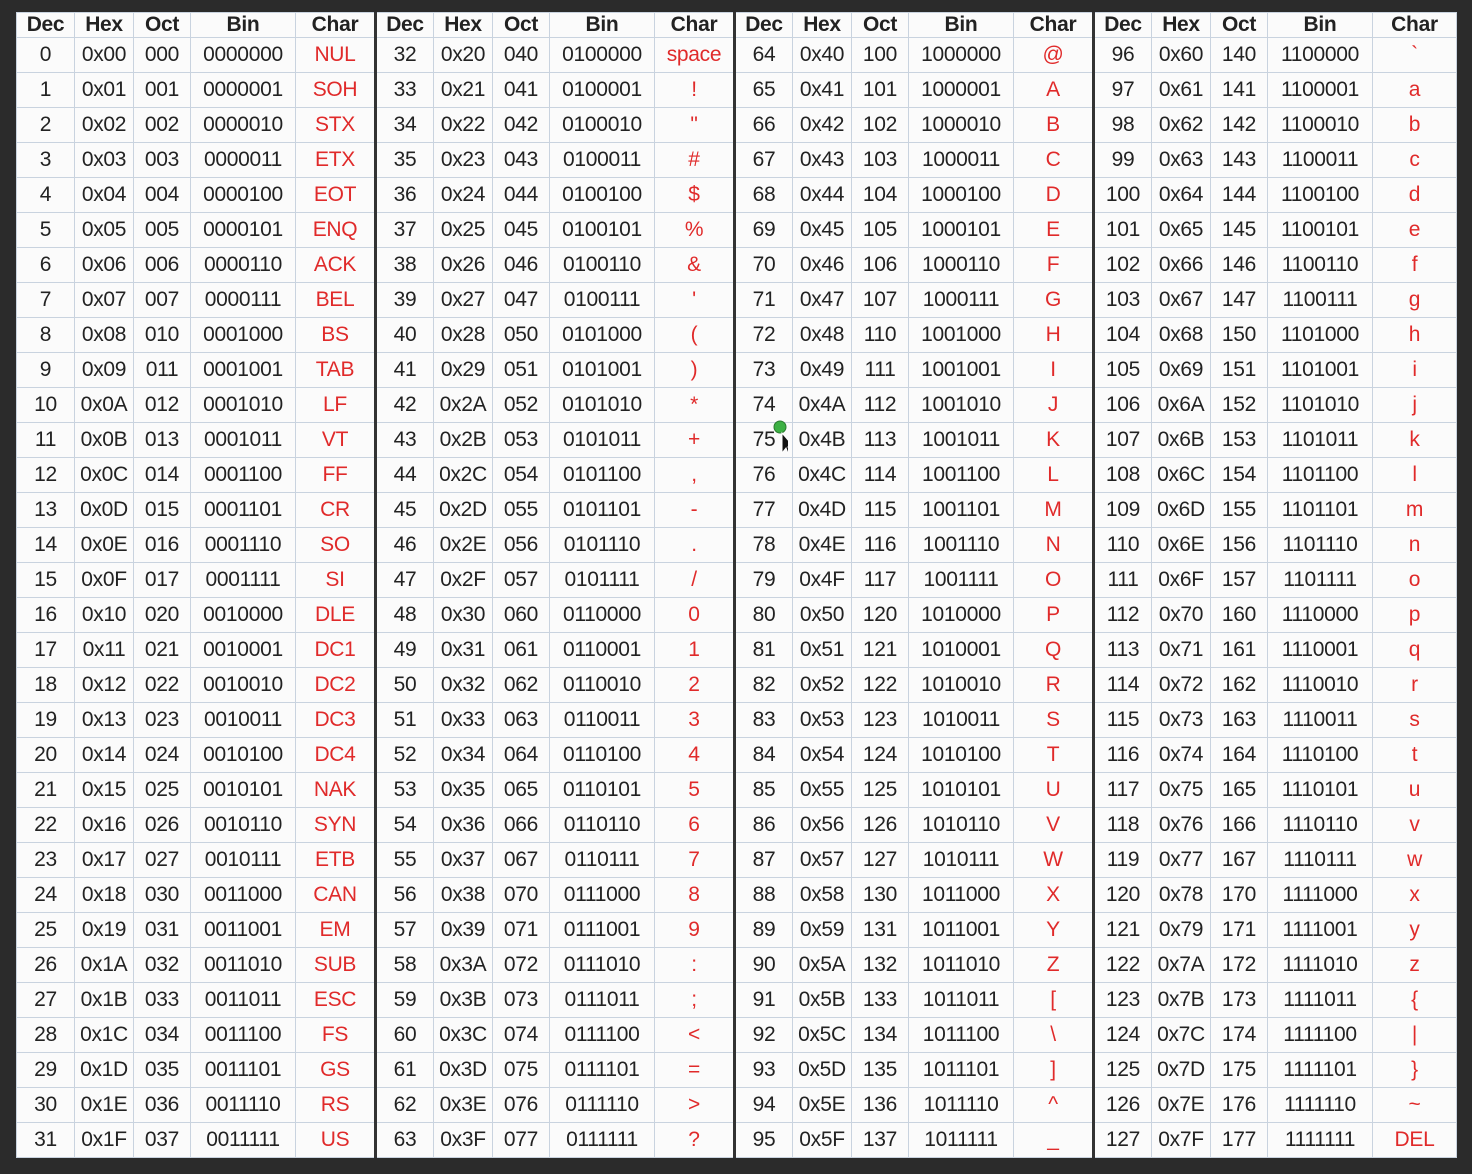  Describe the element at coordinates (763, 545) in the screenshot. I see `dec-cell: 78` at that location.